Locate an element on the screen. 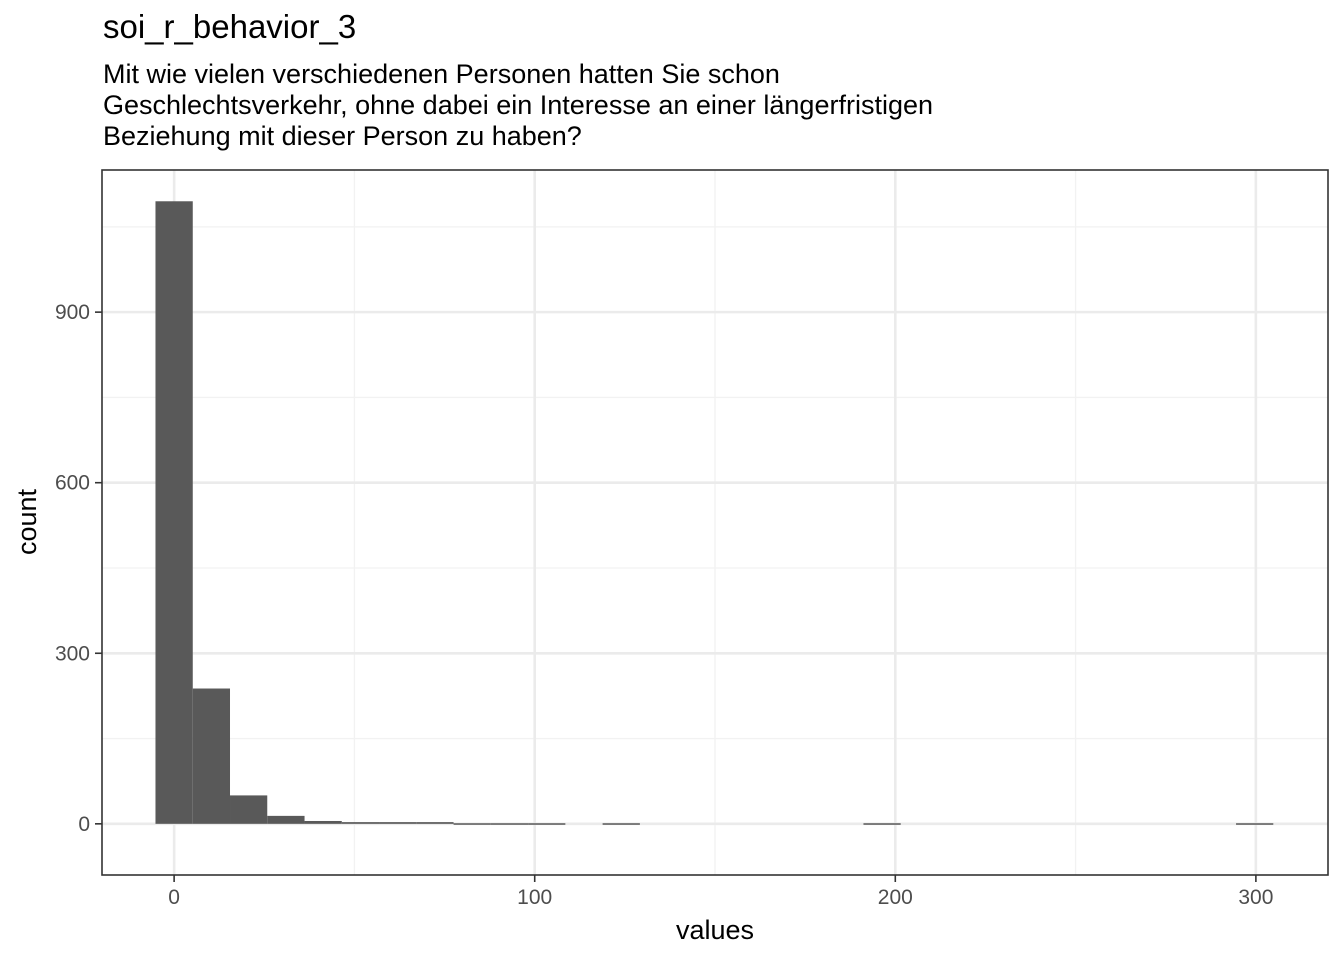  y-tick-label: 0 is located at coordinates (84, 824).